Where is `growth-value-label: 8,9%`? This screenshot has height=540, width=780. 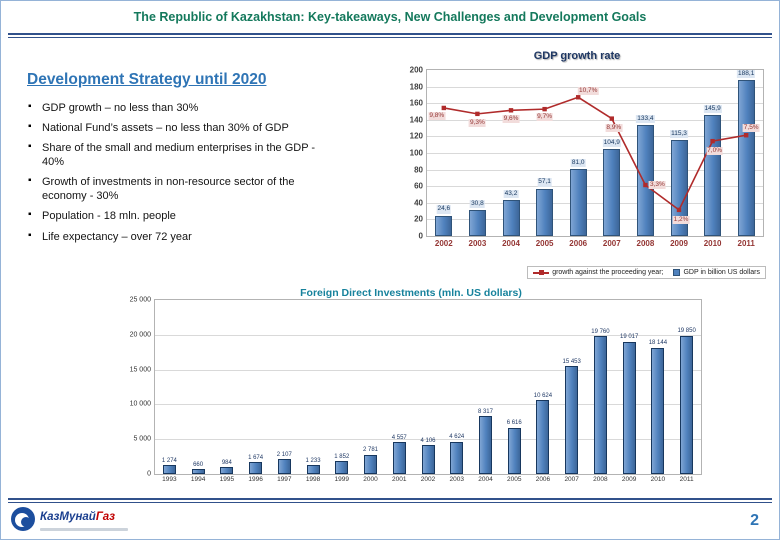 growth-value-label: 8,9% is located at coordinates (614, 127).